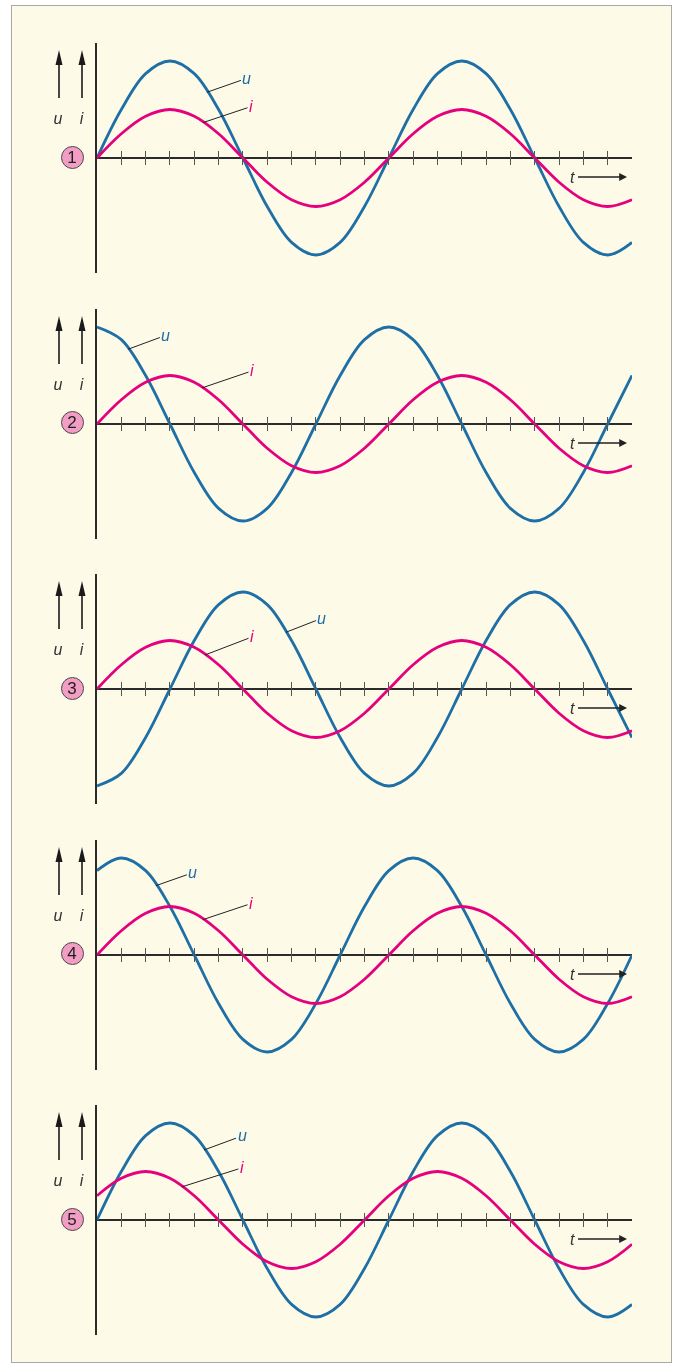  What do you see at coordinates (72, 1219) in the screenshot?
I see `text: 5` at bounding box center [72, 1219].